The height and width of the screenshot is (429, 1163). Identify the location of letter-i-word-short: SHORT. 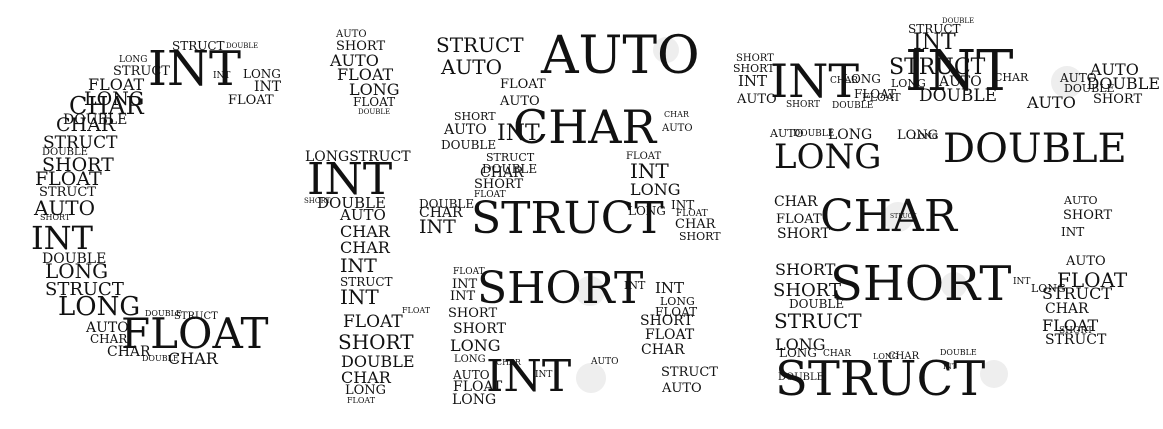
(361, 46).